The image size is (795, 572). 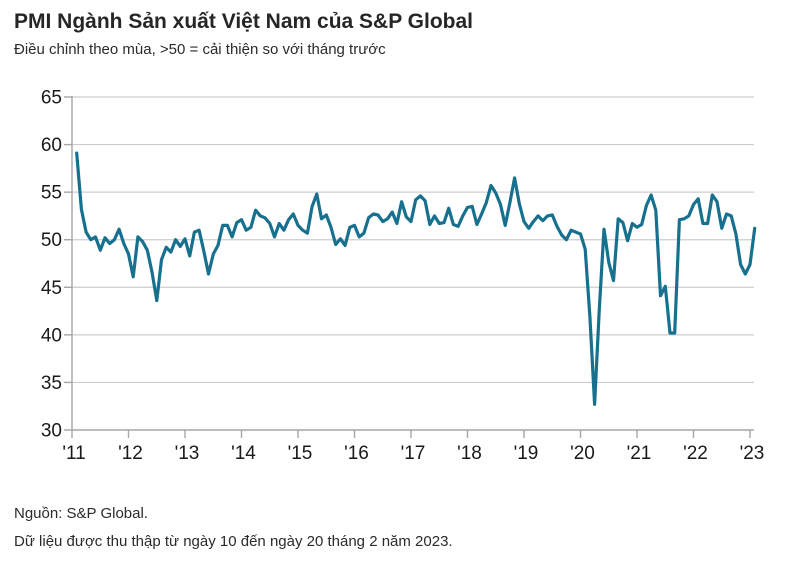 I want to click on y-tick-label-65: 65, so click(x=51, y=98).